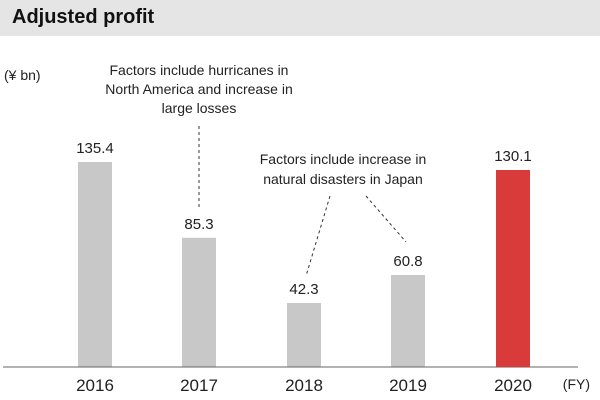 The image size is (600, 400). I want to click on y-axis-unit-label: (¥ bn), so click(22, 75).